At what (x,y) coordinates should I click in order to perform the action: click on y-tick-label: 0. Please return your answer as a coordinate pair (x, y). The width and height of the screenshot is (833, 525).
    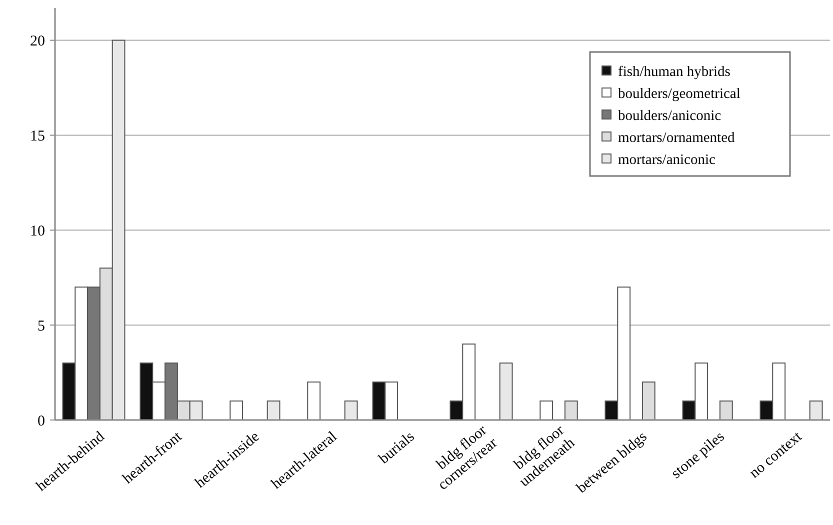
    Looking at the image, I should click on (41, 421).